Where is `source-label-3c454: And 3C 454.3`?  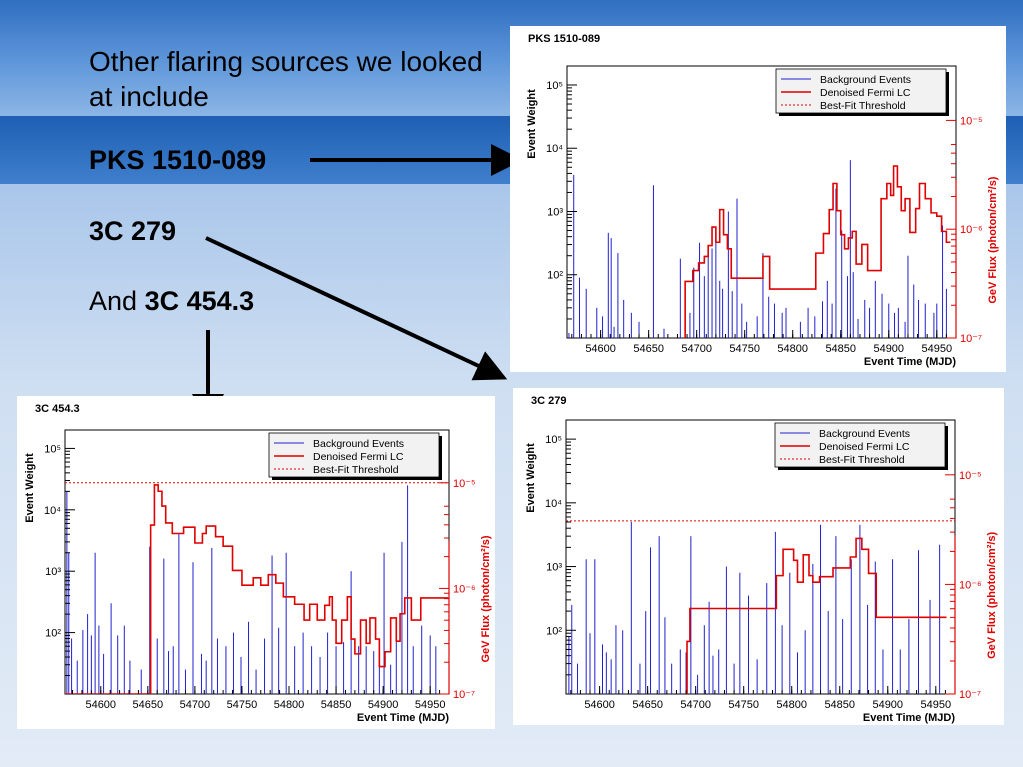 source-label-3c454: And 3C 454.3 is located at coordinates (171, 301).